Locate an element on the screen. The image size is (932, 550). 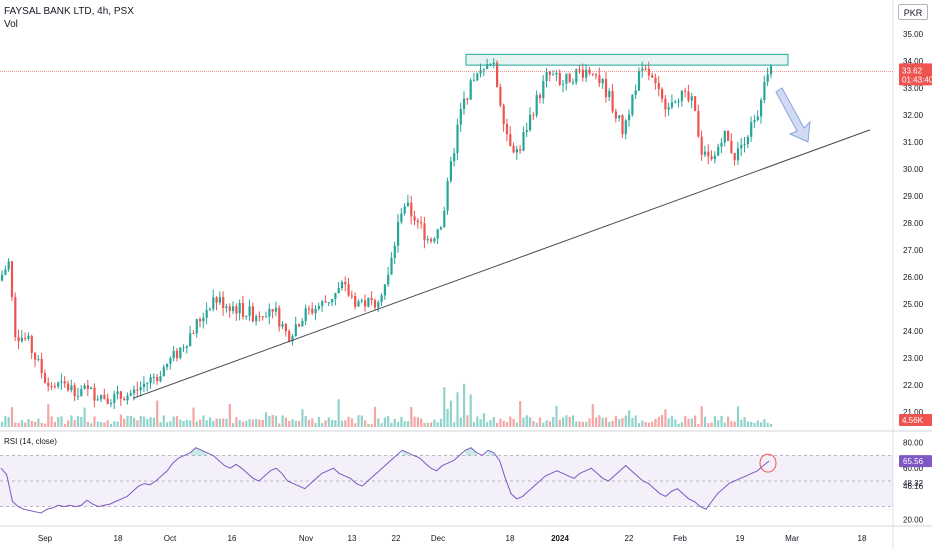
volume-label: Vol is located at coordinates (11, 24).